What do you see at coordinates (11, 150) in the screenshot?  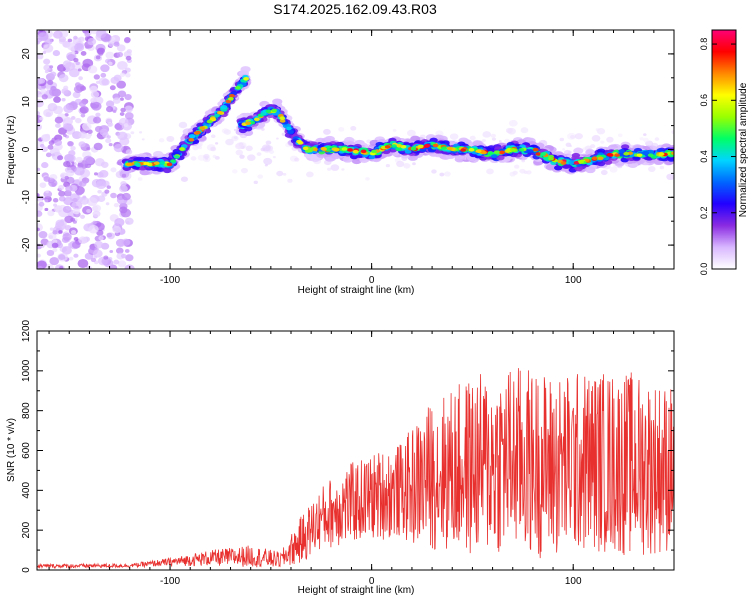 I see `spectrogram-ylabel: Frequency (Hz)` at bounding box center [11, 150].